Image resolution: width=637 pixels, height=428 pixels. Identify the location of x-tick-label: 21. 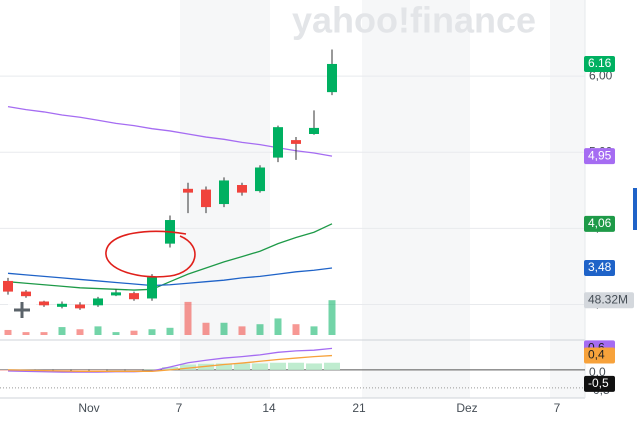
(359, 408).